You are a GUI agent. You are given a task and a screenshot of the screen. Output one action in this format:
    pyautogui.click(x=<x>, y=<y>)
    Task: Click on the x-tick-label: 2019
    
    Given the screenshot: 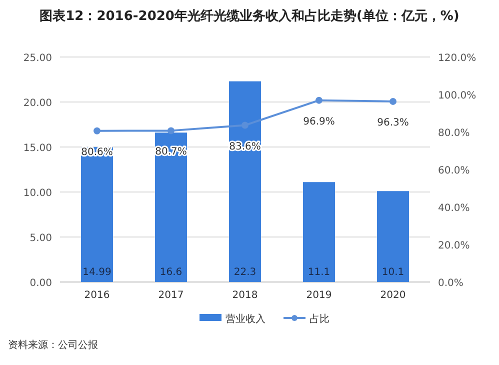 What is the action you would take?
    pyautogui.click(x=319, y=295)
    